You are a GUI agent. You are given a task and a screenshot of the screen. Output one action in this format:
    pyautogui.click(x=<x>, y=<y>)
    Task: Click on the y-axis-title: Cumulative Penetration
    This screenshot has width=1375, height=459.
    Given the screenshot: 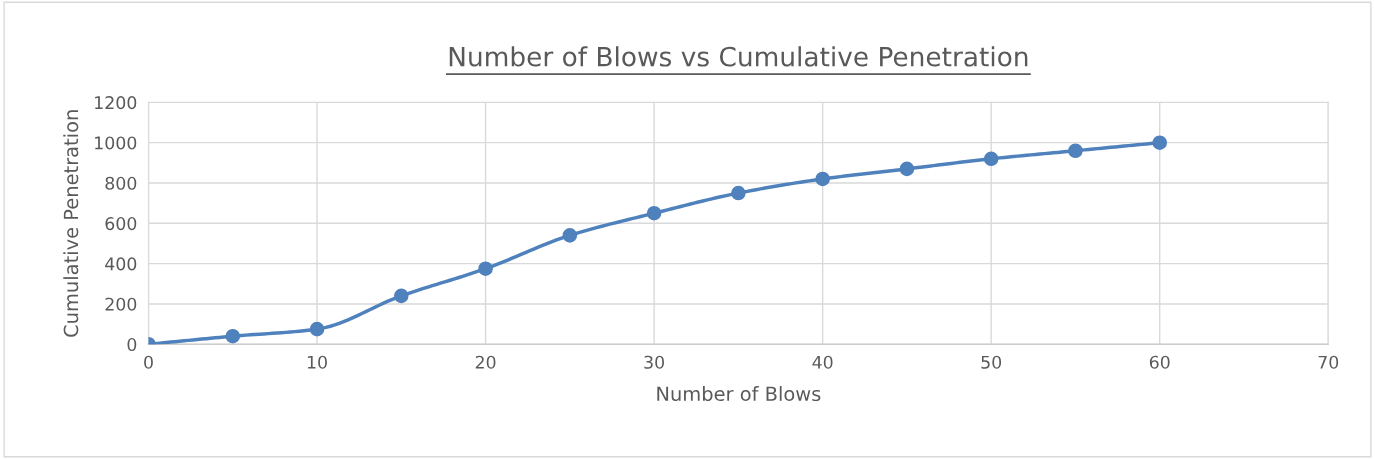 What is the action you would take?
    pyautogui.click(x=71, y=223)
    